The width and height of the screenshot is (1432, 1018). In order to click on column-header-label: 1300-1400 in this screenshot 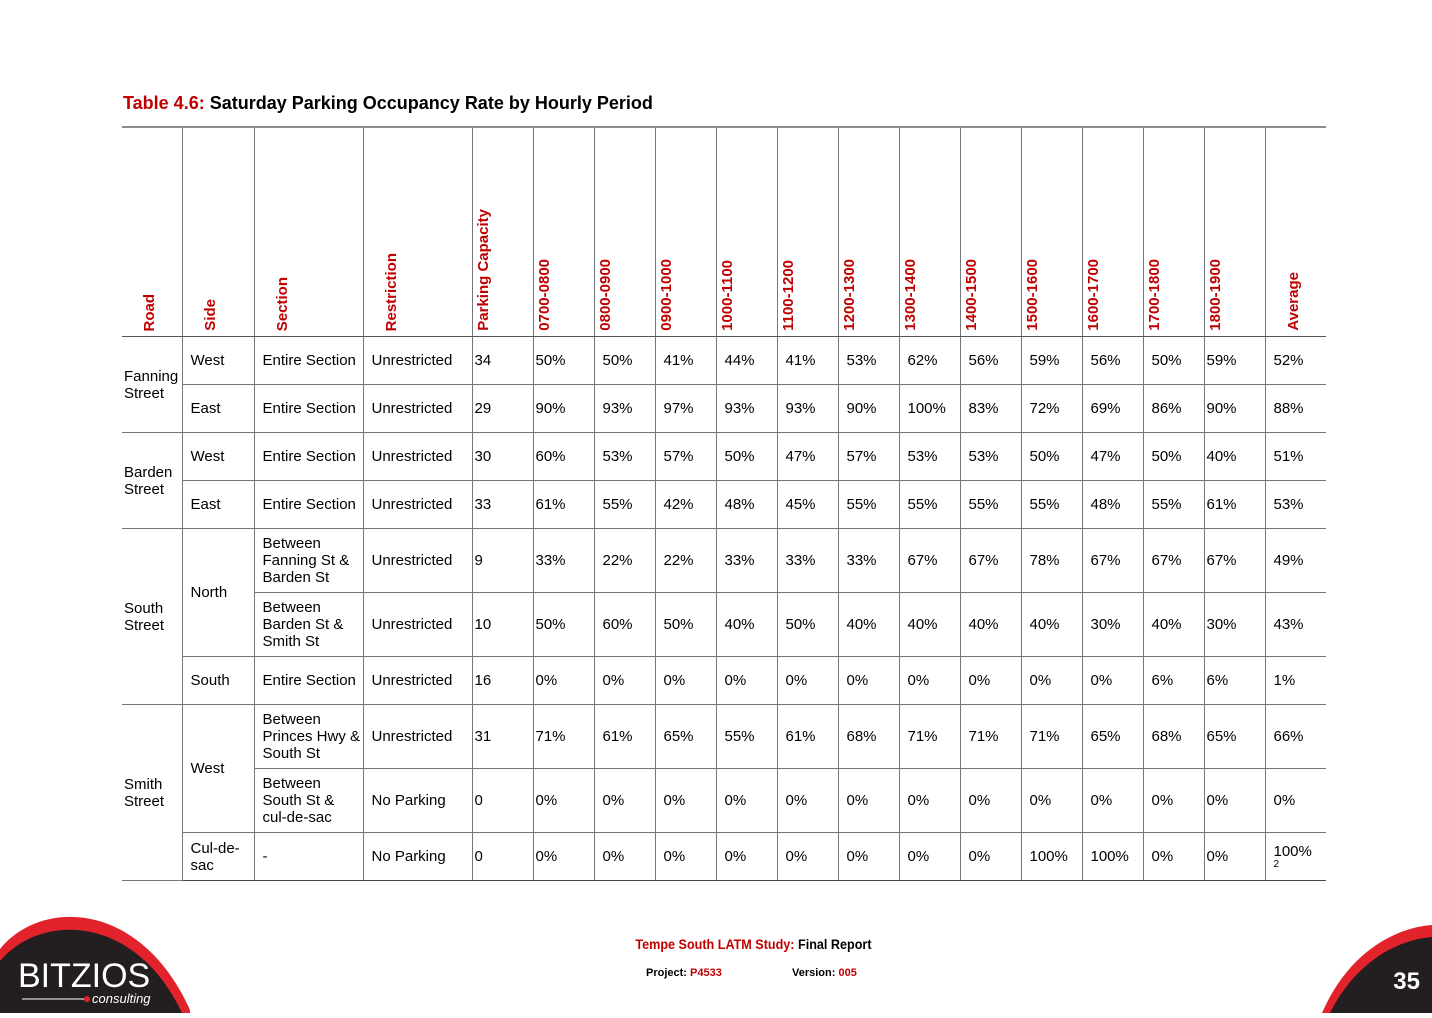, I will do `click(910, 295)`.